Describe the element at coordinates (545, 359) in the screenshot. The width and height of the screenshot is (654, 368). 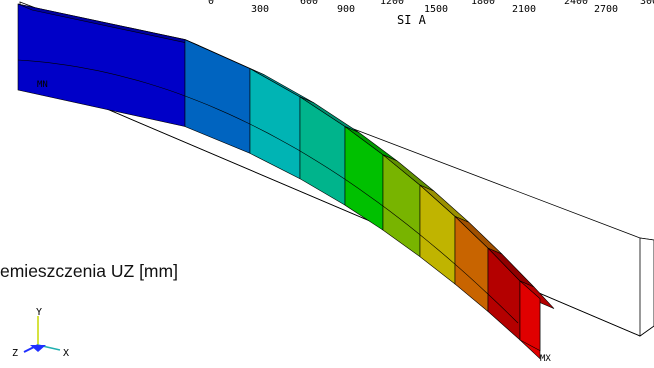
I see `max-marker-label: MX` at that location.